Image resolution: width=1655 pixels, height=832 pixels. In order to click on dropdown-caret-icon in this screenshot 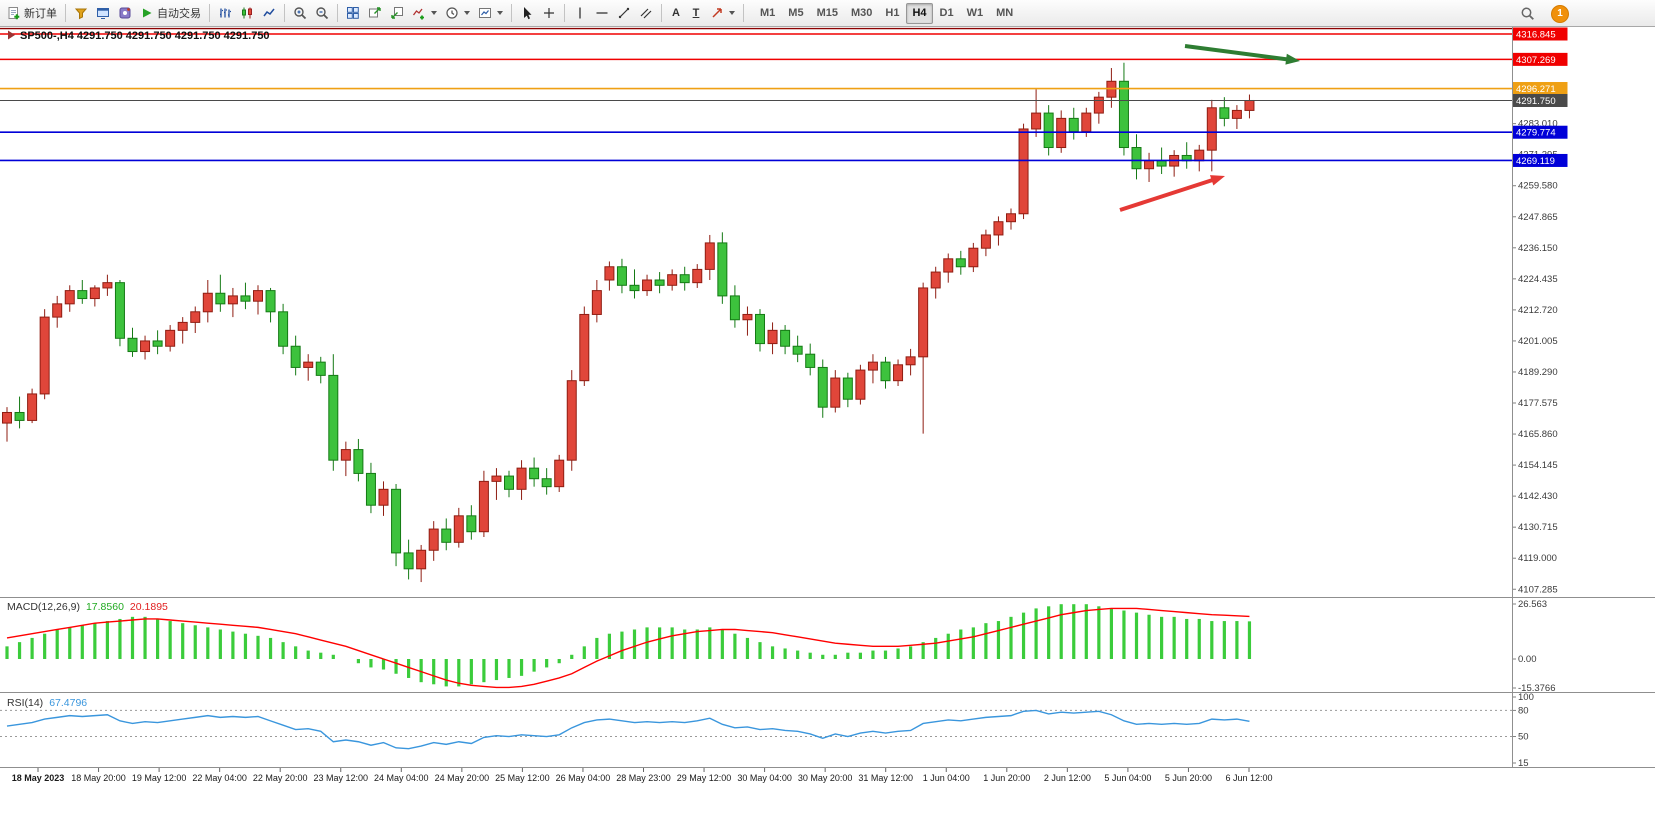, I will do `click(434, 13)`.